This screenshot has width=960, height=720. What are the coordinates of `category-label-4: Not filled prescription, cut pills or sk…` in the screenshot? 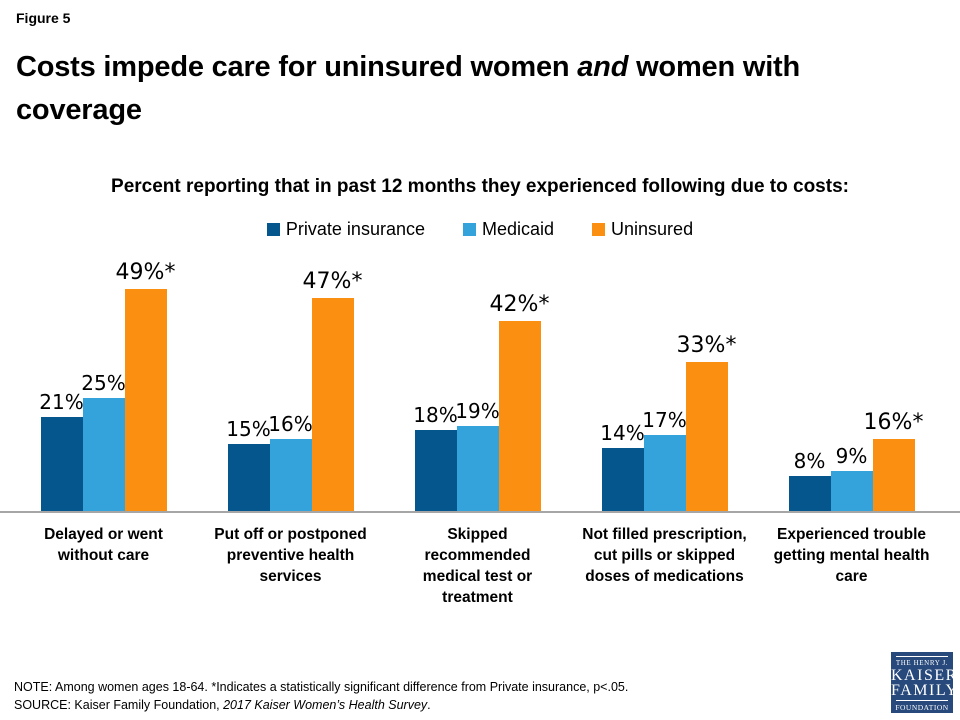 It's located at (664, 555).